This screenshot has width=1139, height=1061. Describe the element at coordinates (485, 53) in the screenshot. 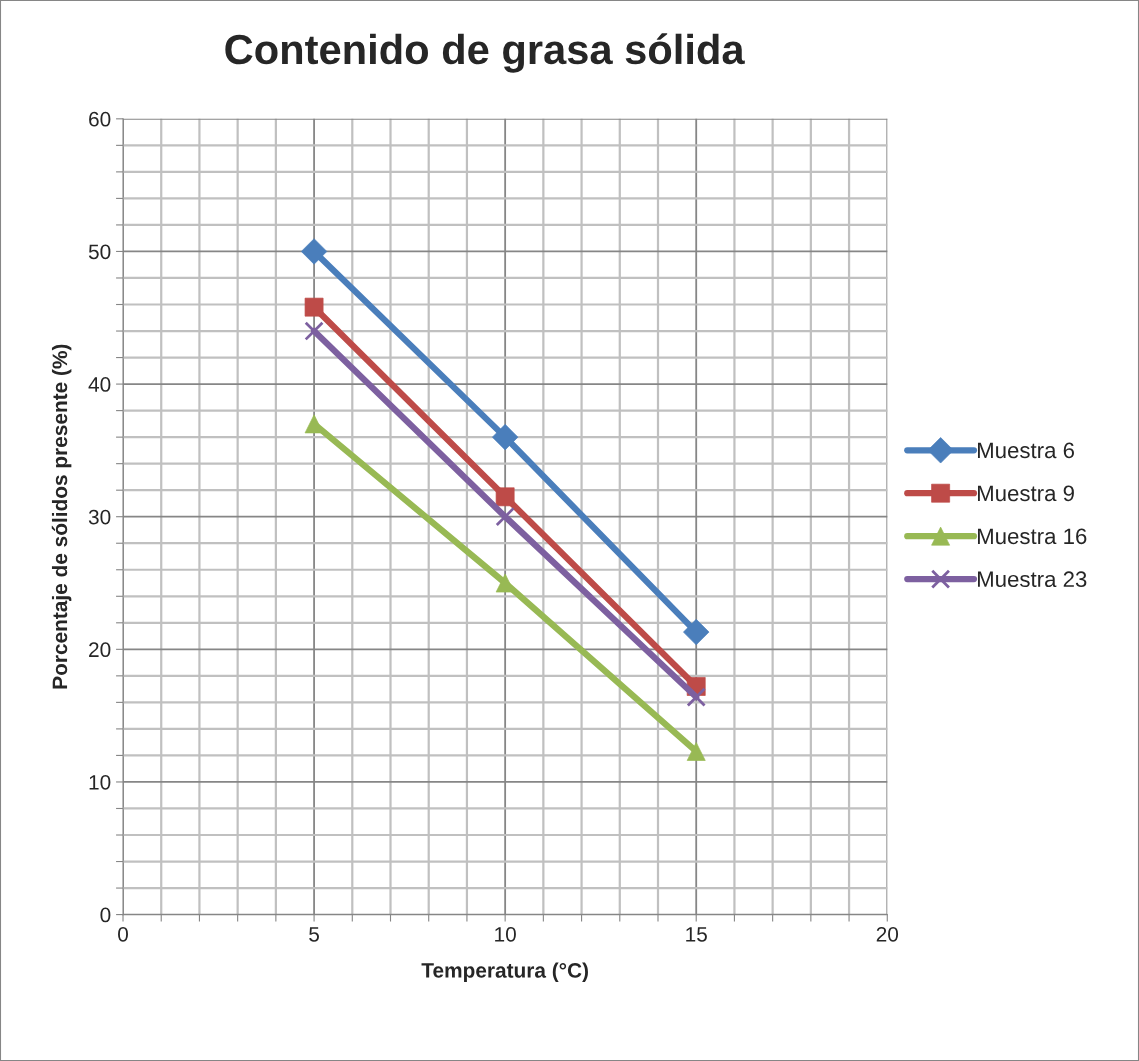

I see `chart-title: Contenido de grasa sólida` at that location.